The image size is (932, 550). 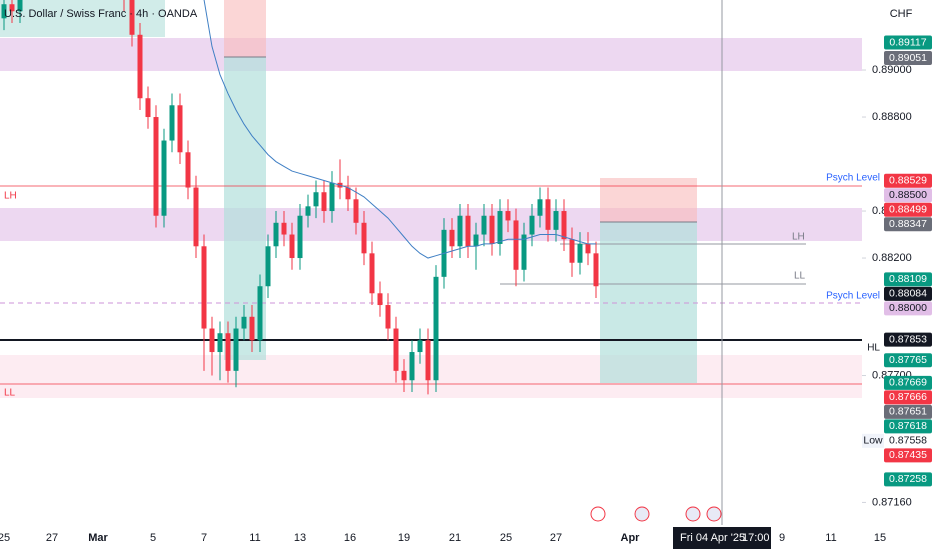 I want to click on x-tick-label: Mar, so click(x=98, y=538).